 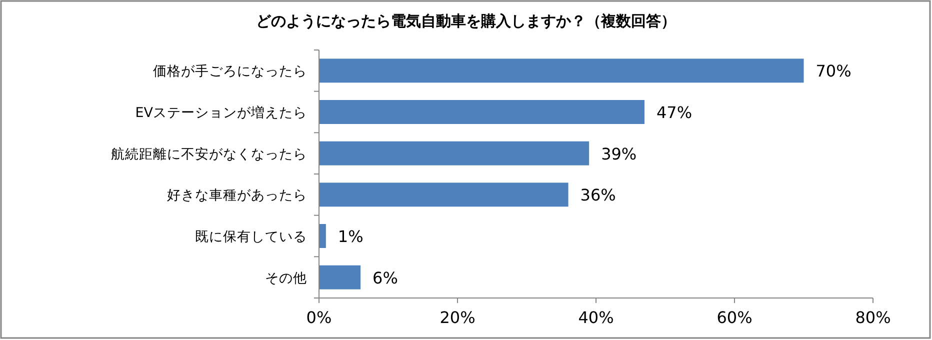 What do you see at coordinates (734, 317) in the screenshot?
I see `x-tick-label: 60%` at bounding box center [734, 317].